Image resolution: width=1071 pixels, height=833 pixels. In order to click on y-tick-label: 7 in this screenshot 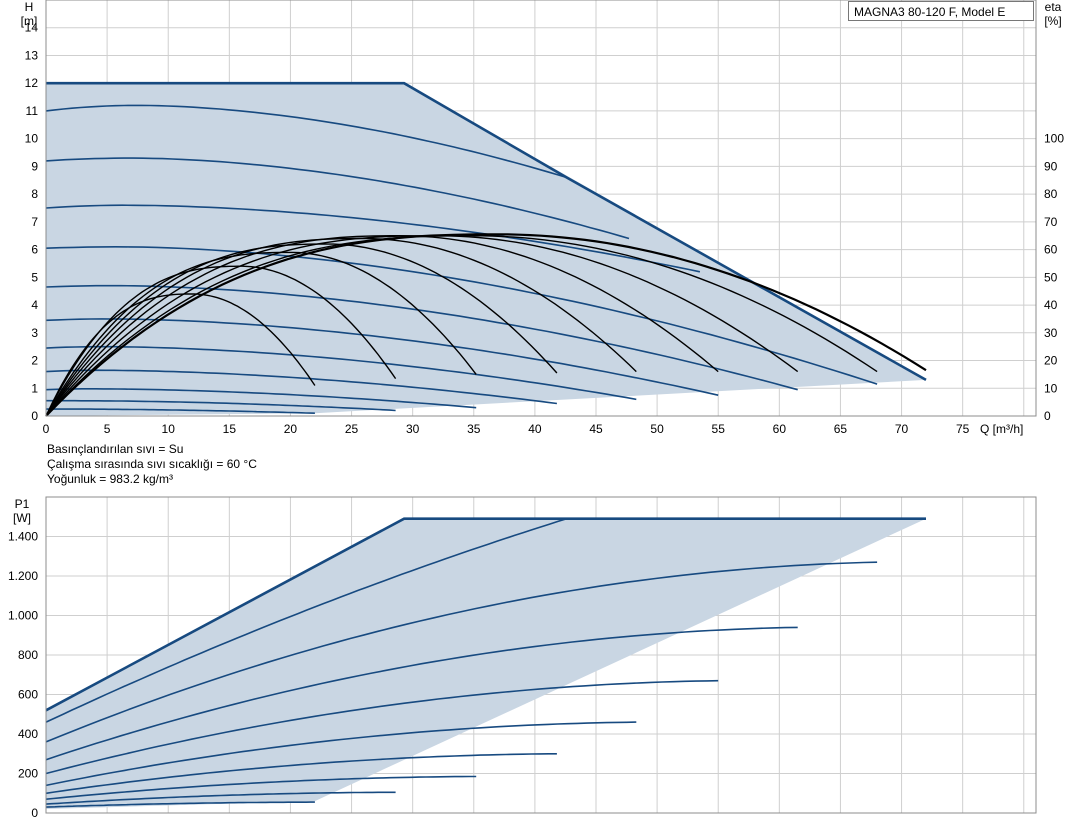, I will do `click(34, 222)`.